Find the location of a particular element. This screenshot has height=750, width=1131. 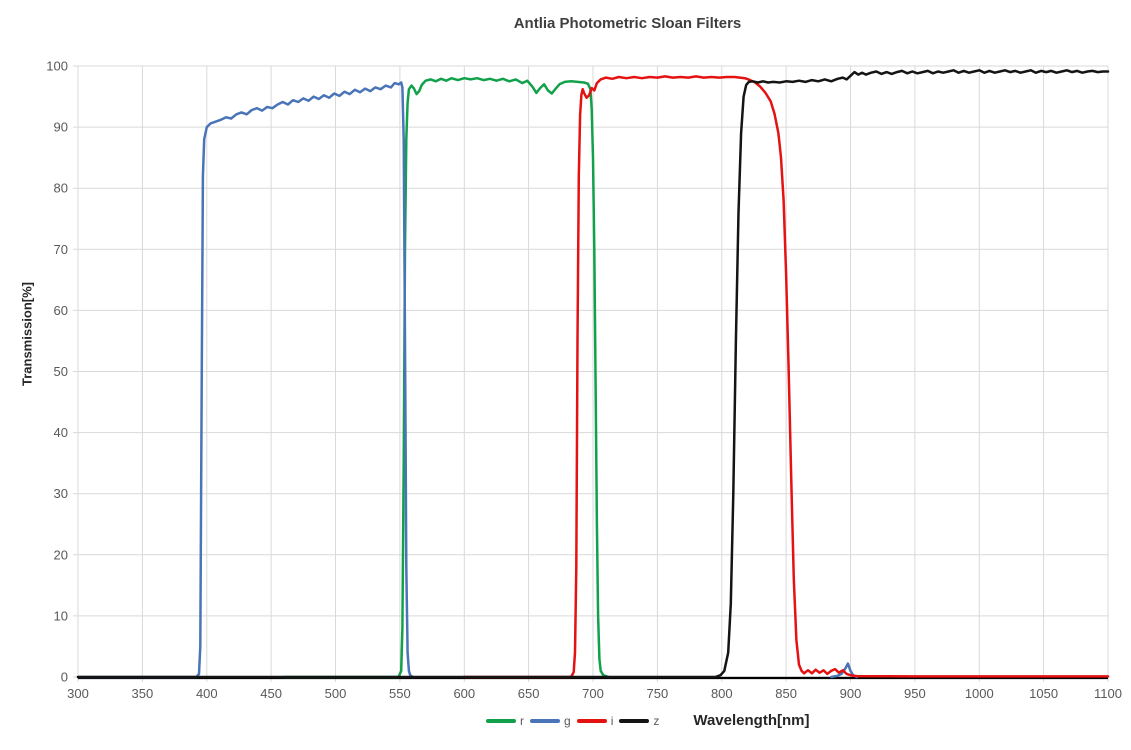

legend-swatch-z-icon is located at coordinates (634, 720).